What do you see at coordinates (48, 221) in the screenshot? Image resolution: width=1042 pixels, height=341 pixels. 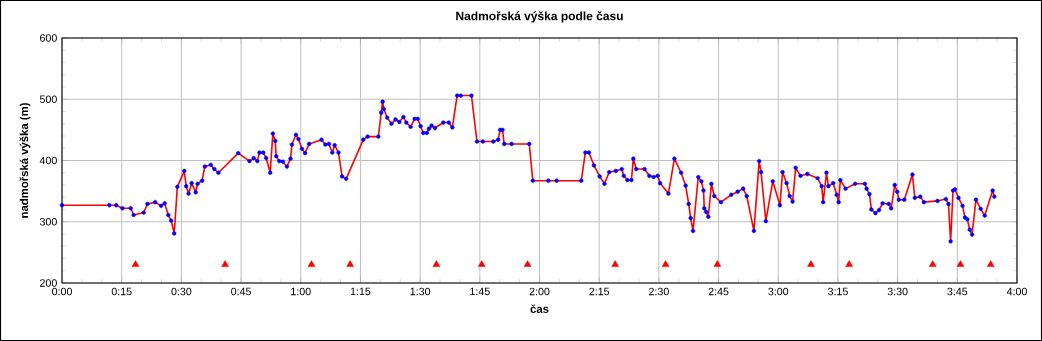 I see `y-tick-label: 300` at bounding box center [48, 221].